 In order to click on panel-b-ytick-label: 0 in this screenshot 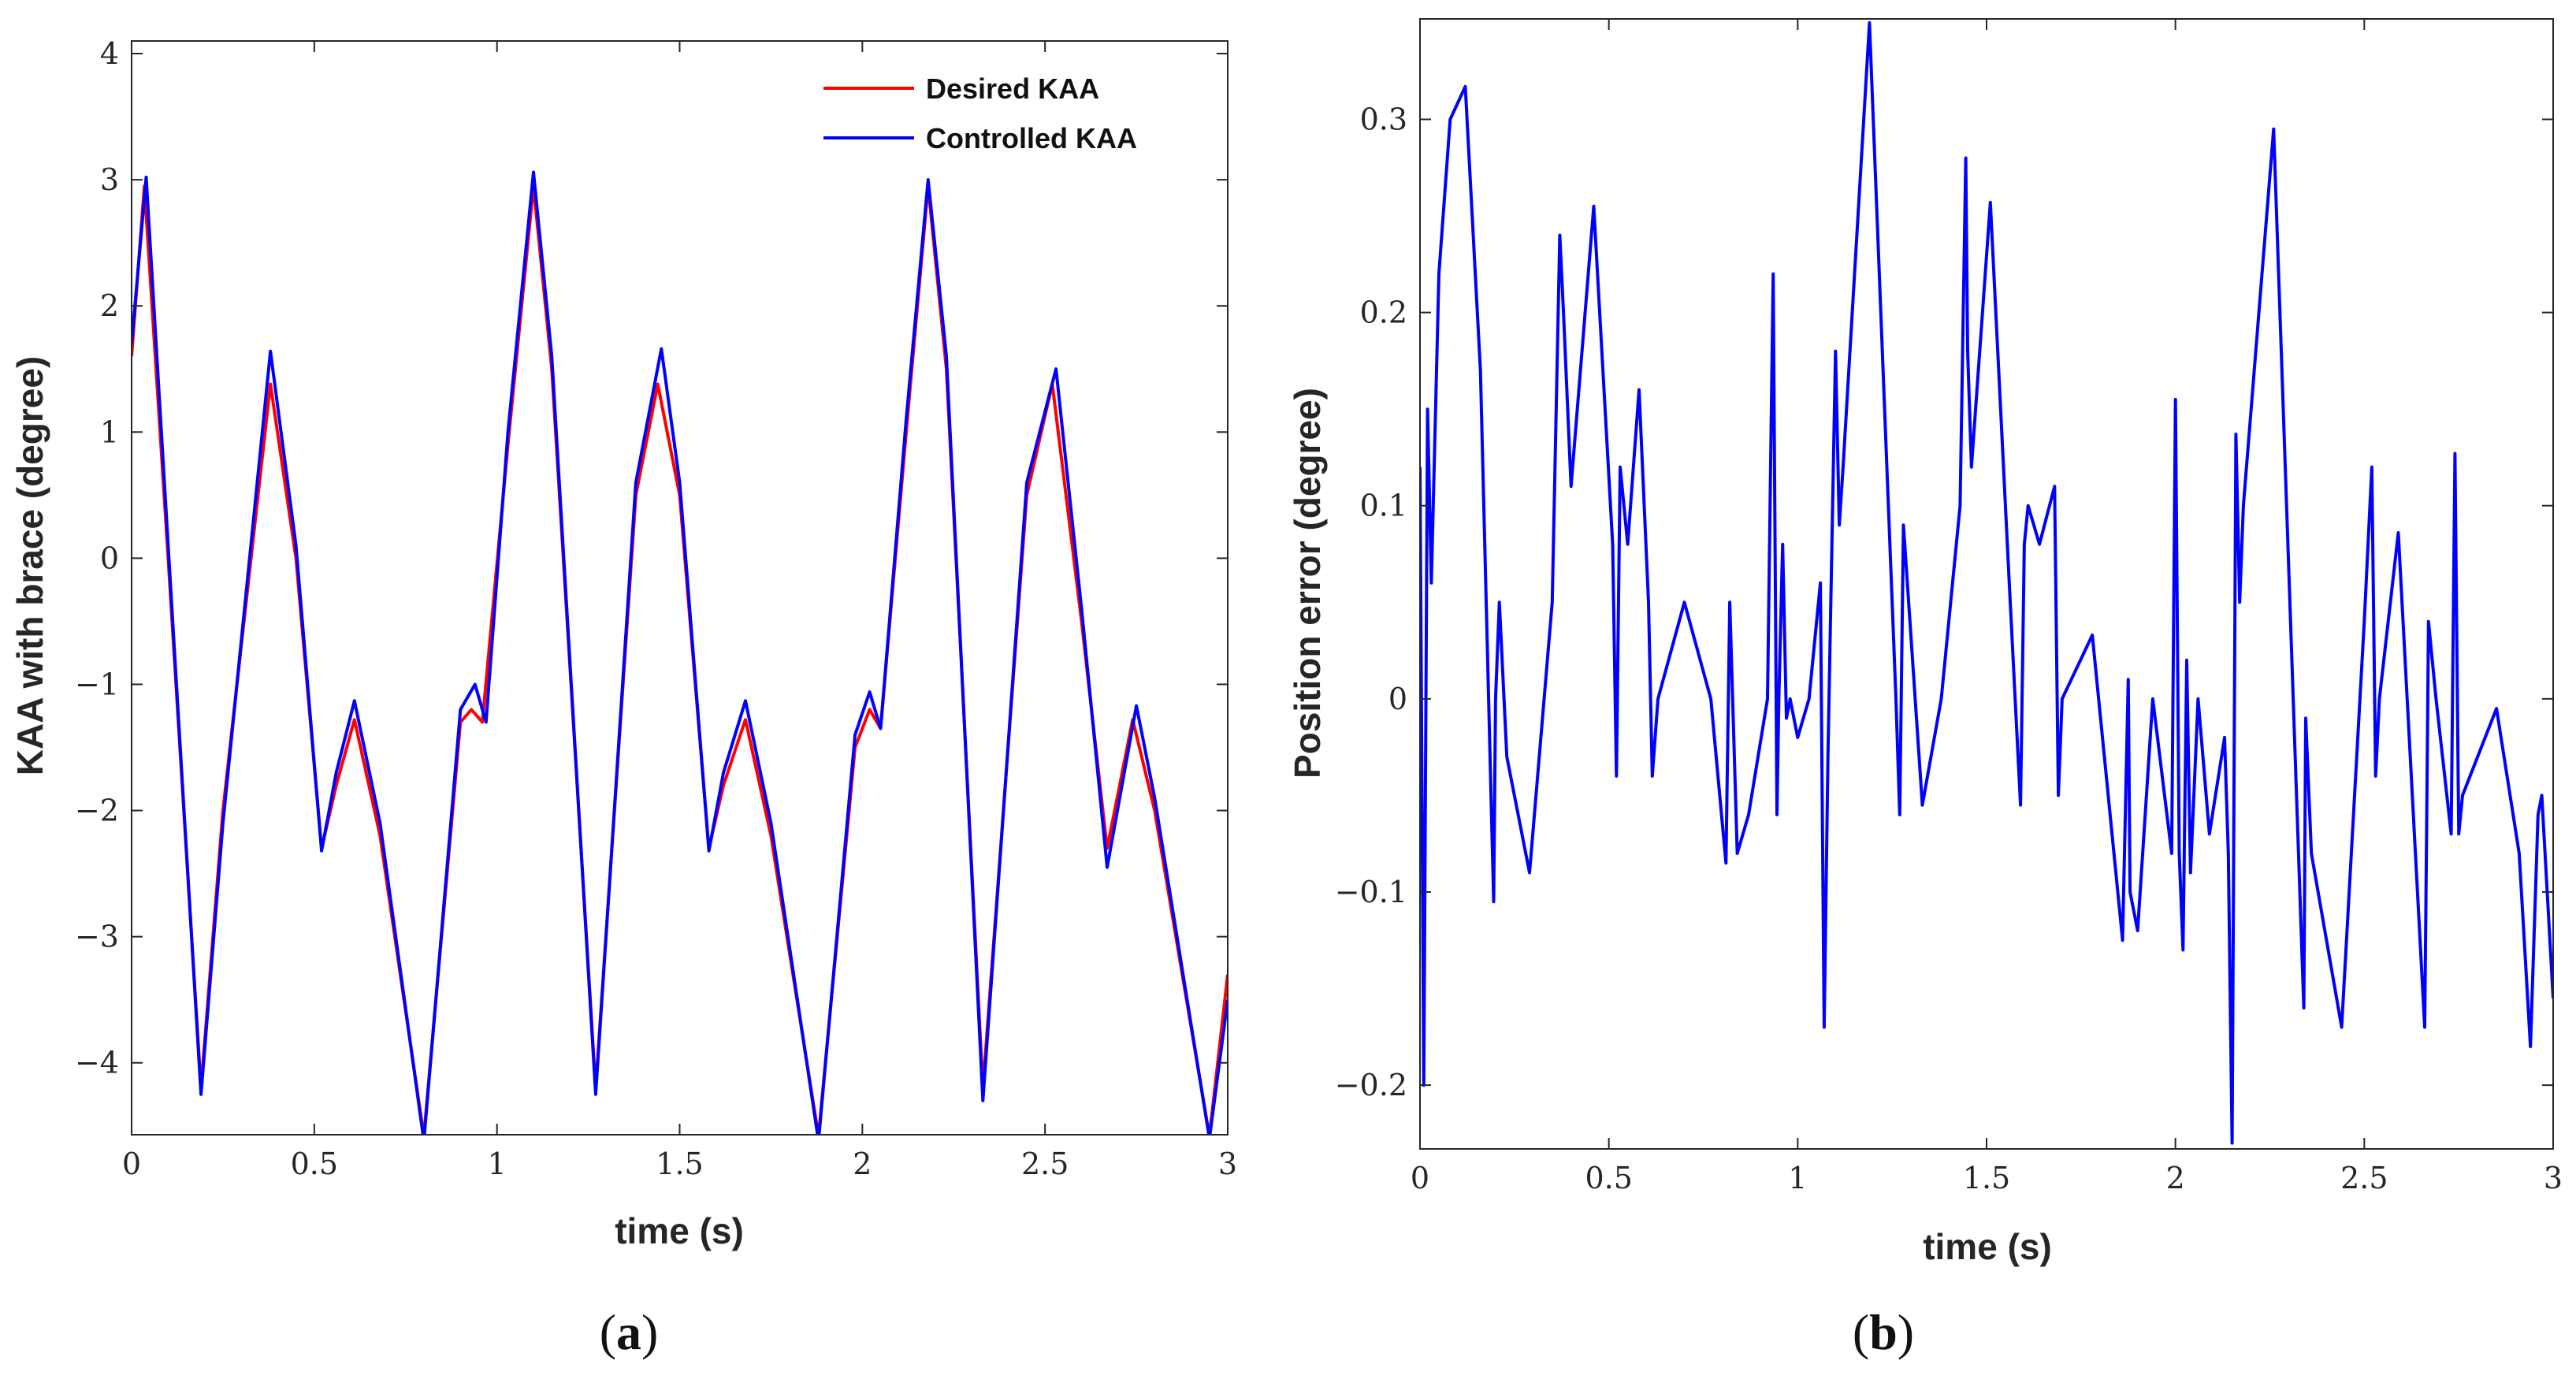, I will do `click(1397, 699)`.